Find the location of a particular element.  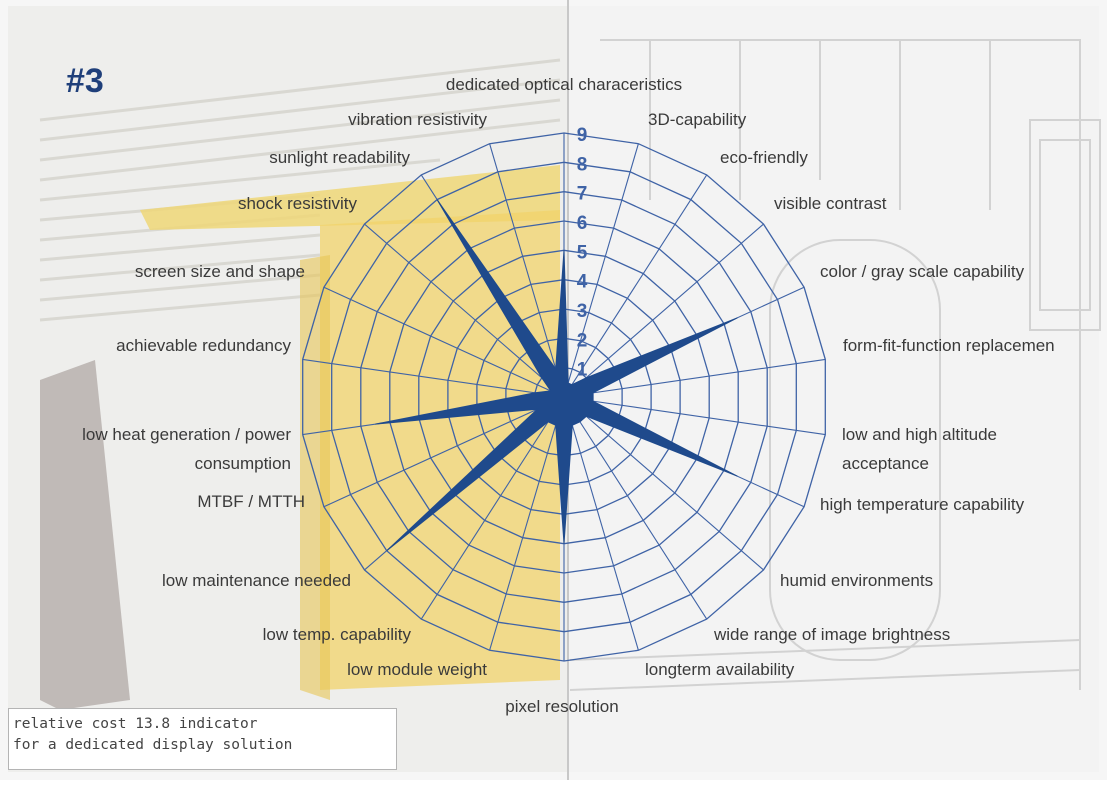

axis-label-optical: dedicated optical characeristics is located at coordinates (564, 84).